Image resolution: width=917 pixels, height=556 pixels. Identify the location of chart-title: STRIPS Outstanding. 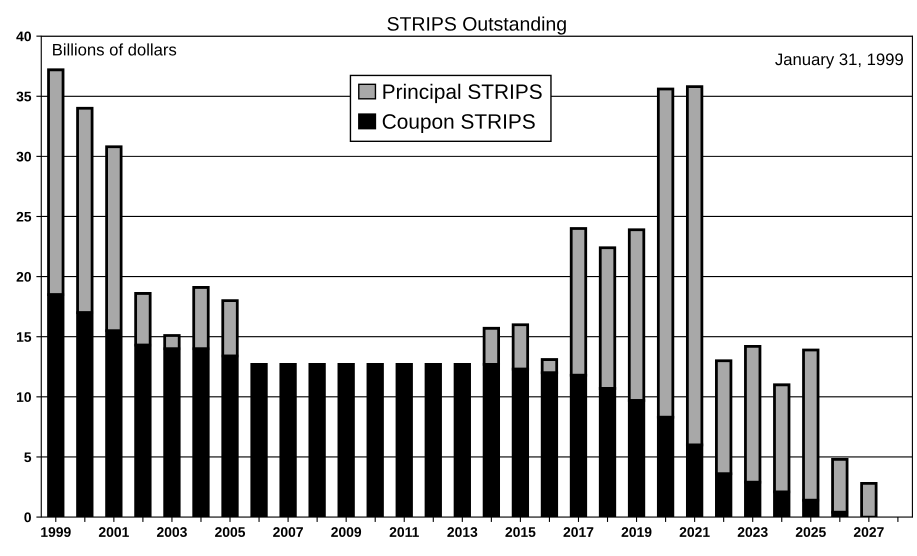
(476, 25).